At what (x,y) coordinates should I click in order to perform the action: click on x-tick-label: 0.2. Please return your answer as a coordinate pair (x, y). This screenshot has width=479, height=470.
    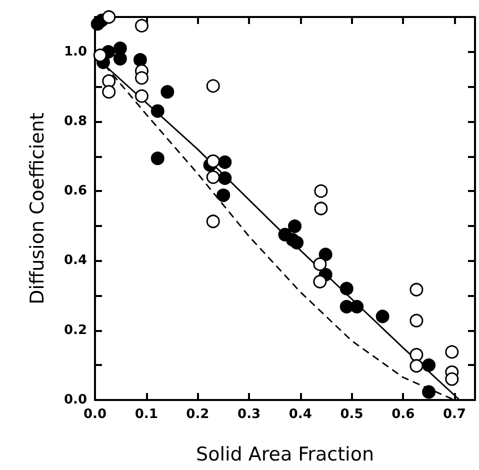
    Looking at the image, I should click on (198, 414).